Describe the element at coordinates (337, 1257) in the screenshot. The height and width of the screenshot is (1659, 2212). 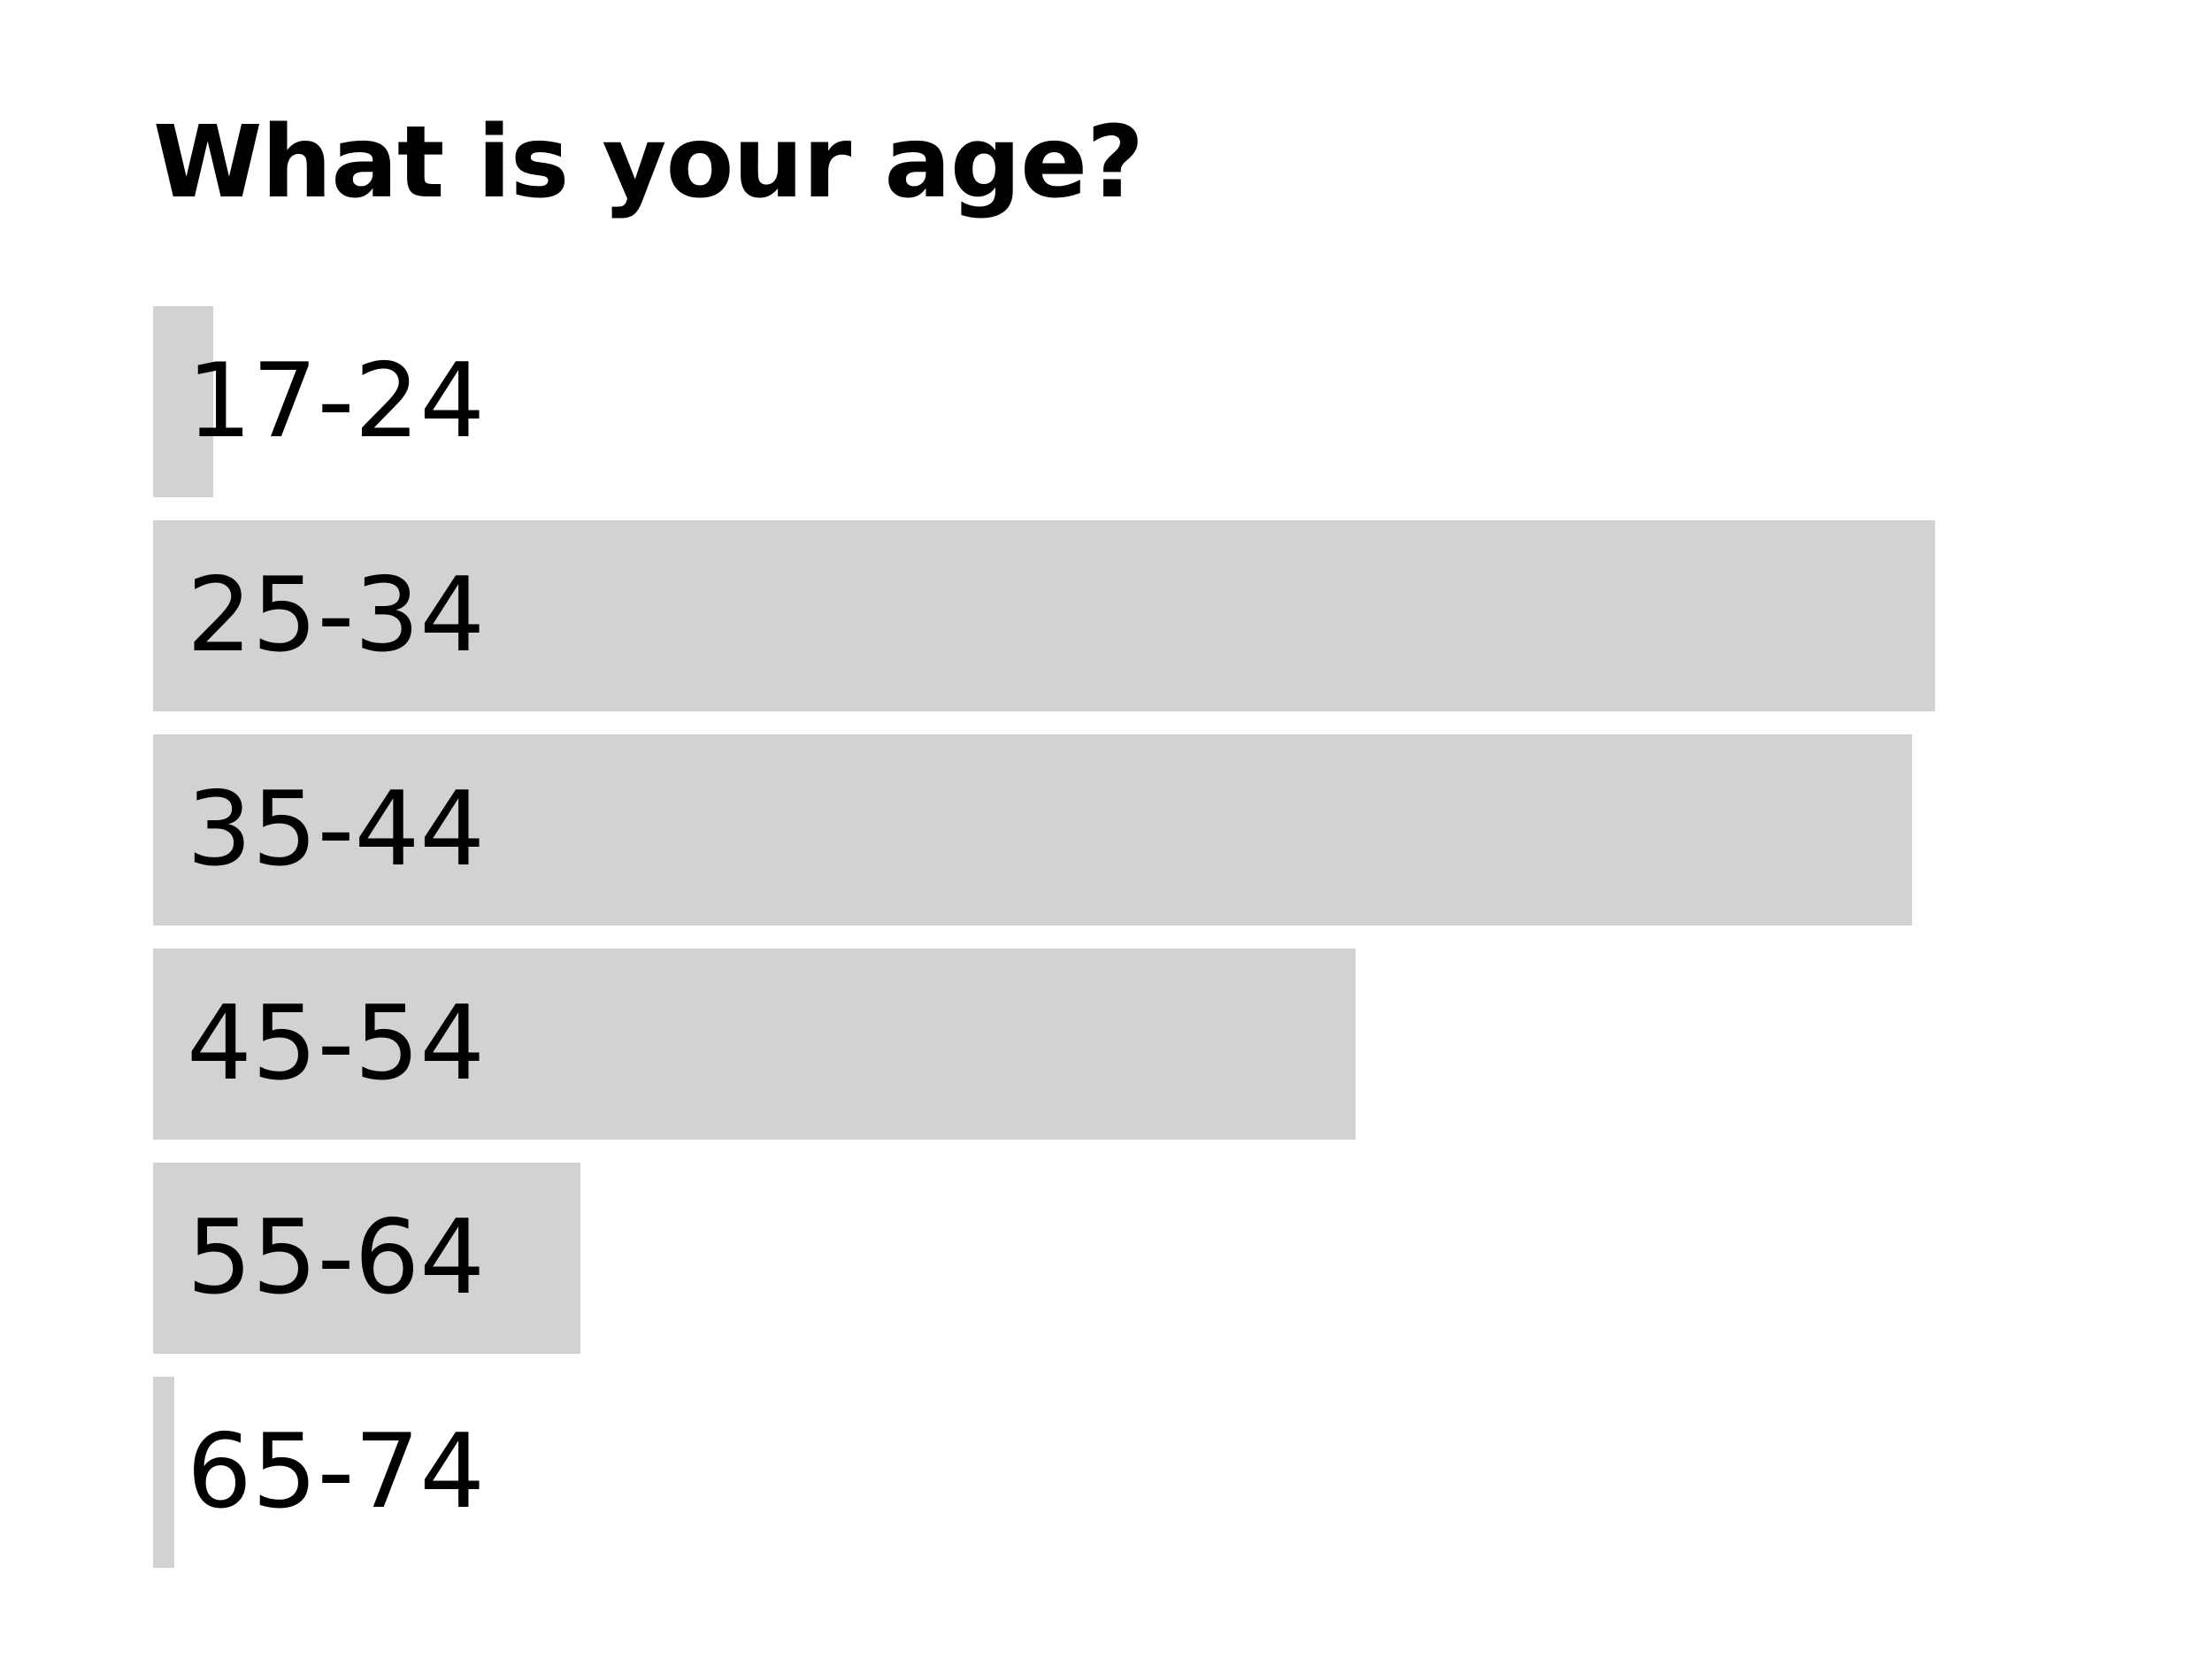
I see `bar-label: 55-64` at that location.